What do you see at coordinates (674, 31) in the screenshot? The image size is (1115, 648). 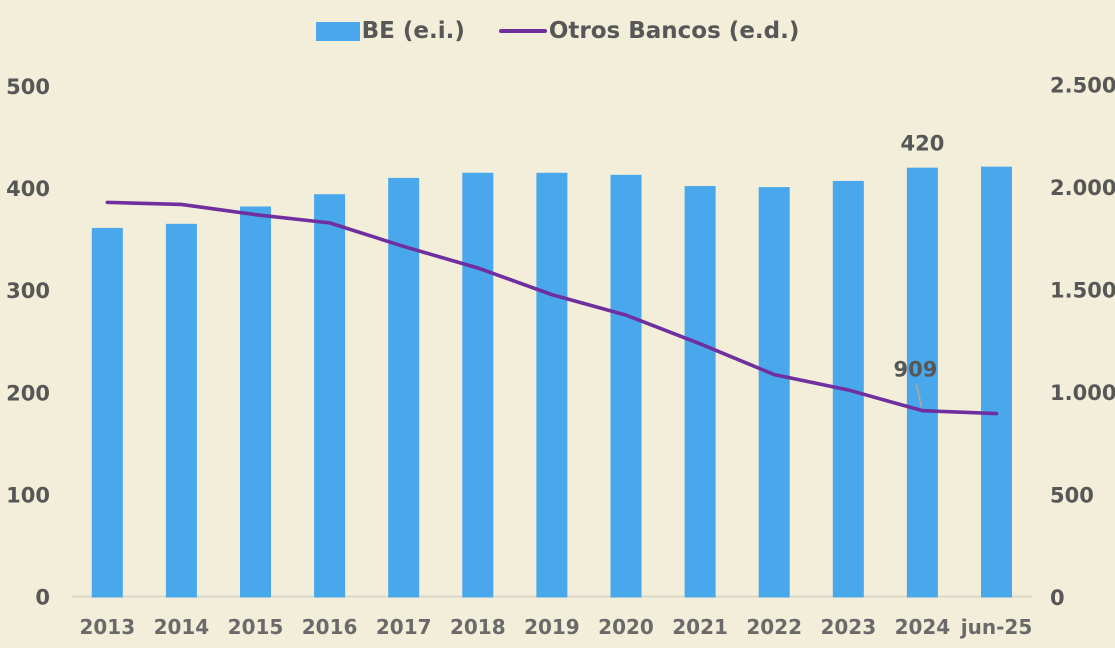 I see `legend-label-otros-bancos: Otros Bancos (e.d.)` at bounding box center [674, 31].